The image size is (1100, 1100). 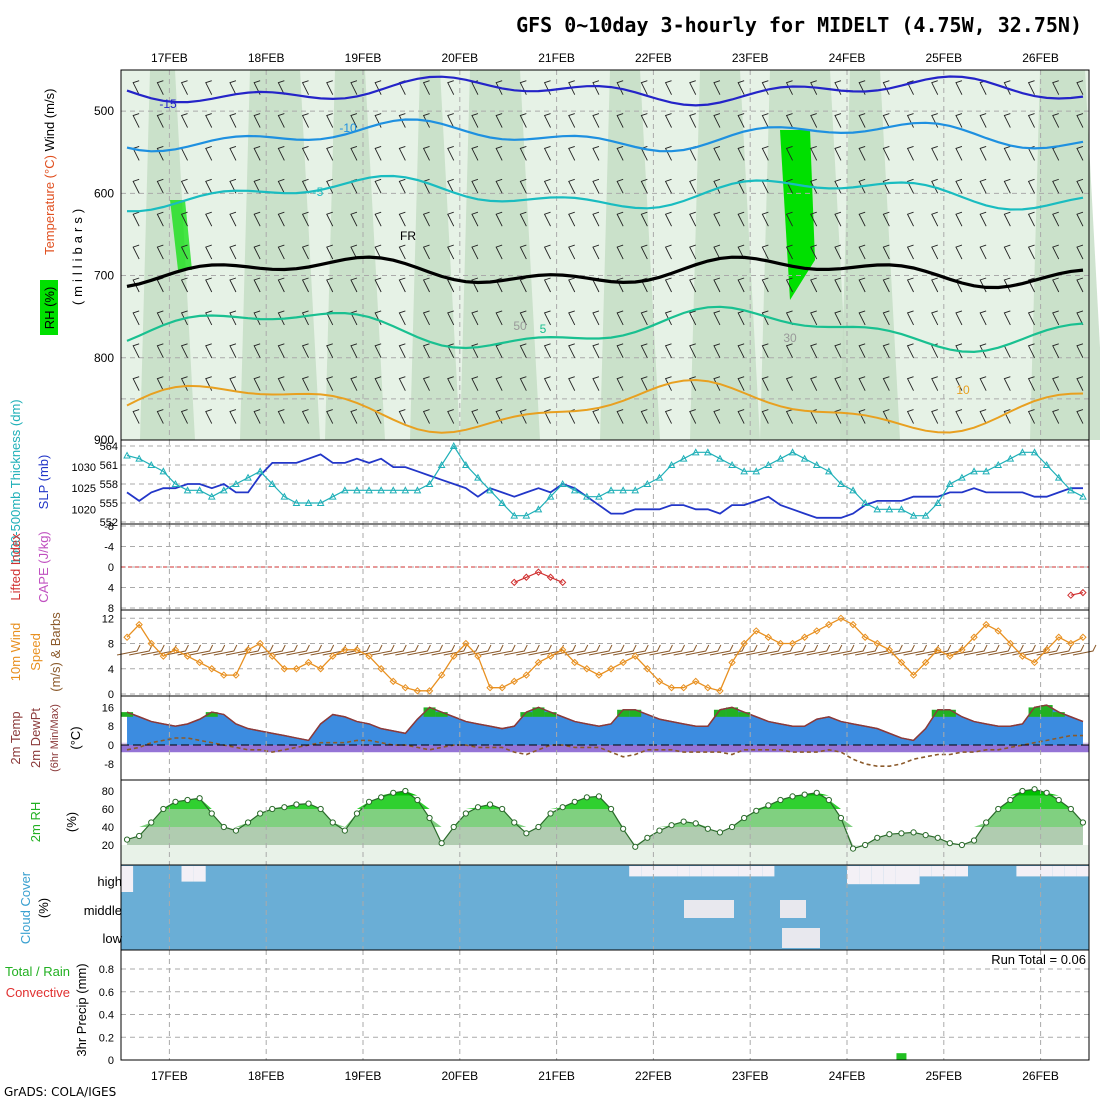 I want to click on contour-label: 5, so click(x=543, y=329).